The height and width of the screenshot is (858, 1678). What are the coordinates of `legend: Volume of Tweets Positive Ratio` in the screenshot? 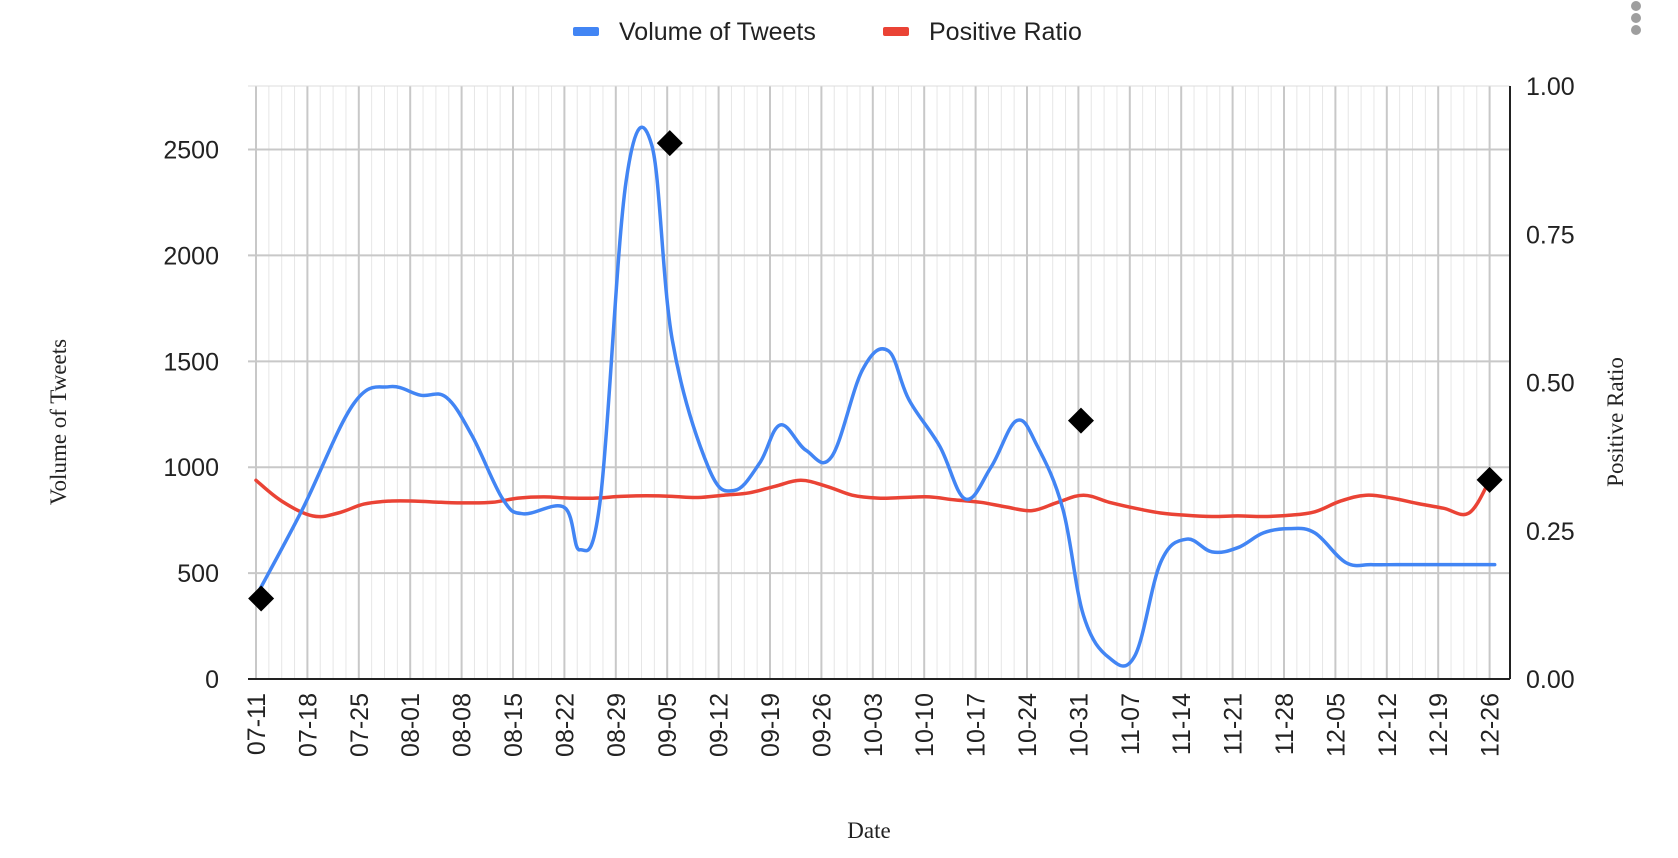 It's located at (827, 32).